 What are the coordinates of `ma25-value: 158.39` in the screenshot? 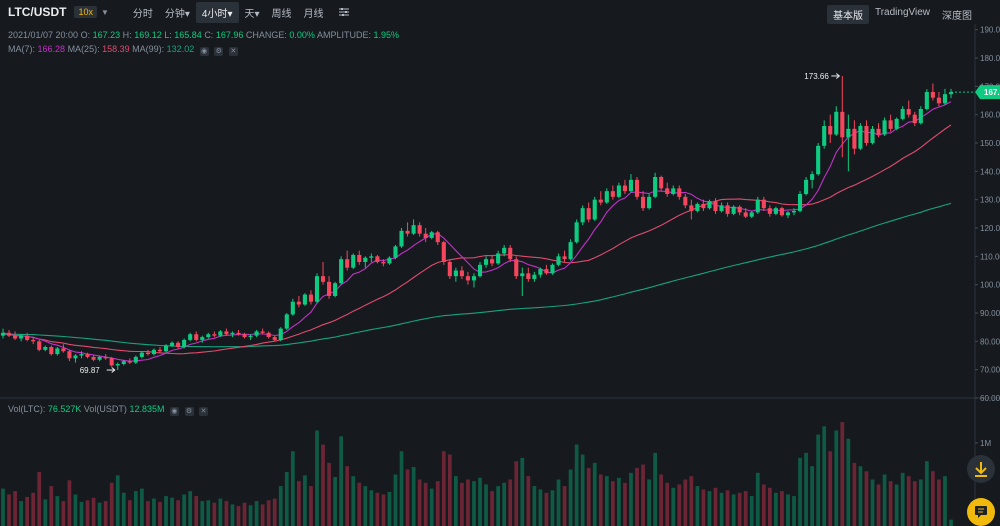 It's located at (116, 49).